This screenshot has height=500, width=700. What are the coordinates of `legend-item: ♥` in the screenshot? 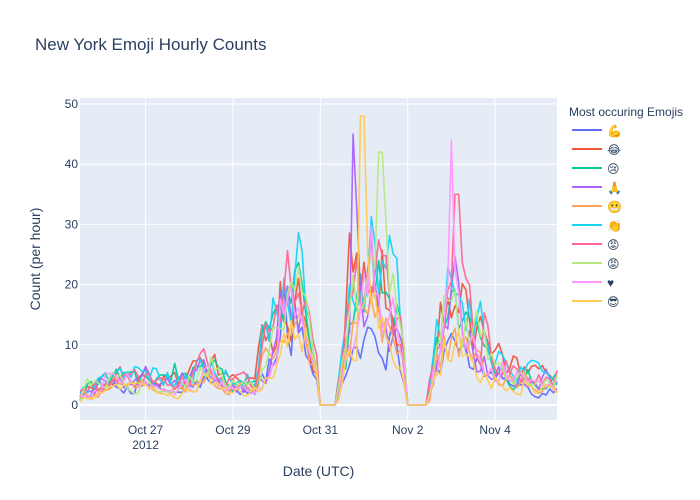 It's located at (593, 283).